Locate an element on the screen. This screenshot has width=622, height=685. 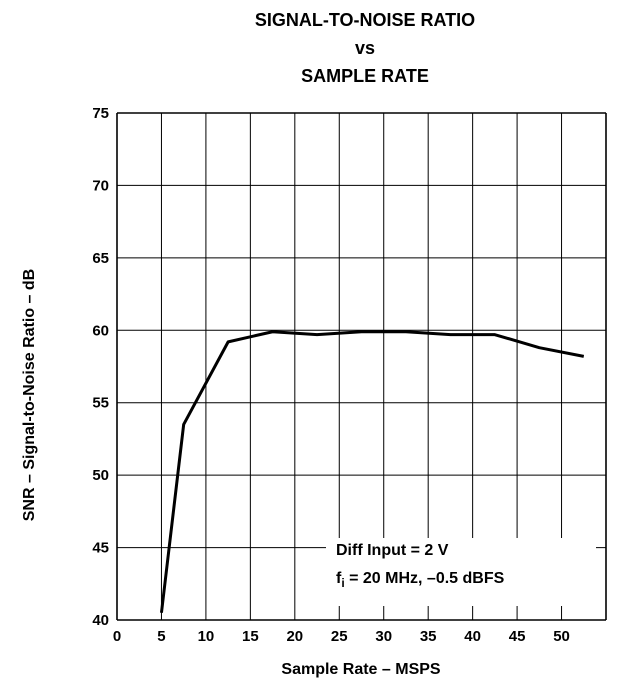
x-tick-label: 0 is located at coordinates (117, 636).